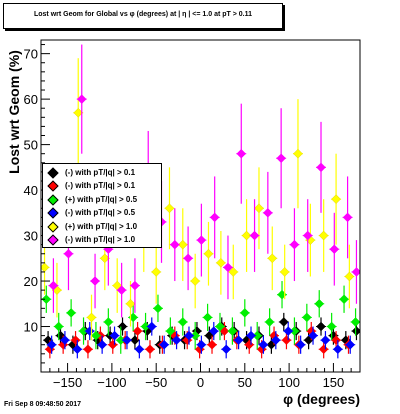 This screenshot has width=400, height=414. What do you see at coordinates (43, 404) in the screenshot?
I see `timestamp-footer: Fri Sep 8 09:48:50 2017` at bounding box center [43, 404].